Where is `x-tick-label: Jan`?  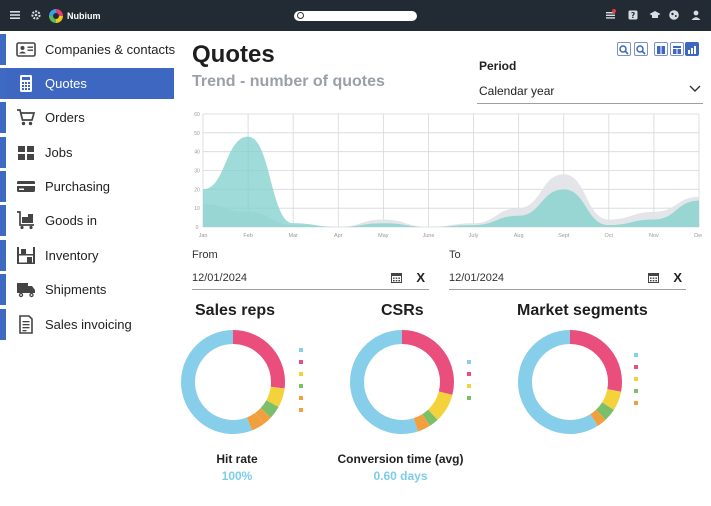
x-tick-label: Jan is located at coordinates (203, 236).